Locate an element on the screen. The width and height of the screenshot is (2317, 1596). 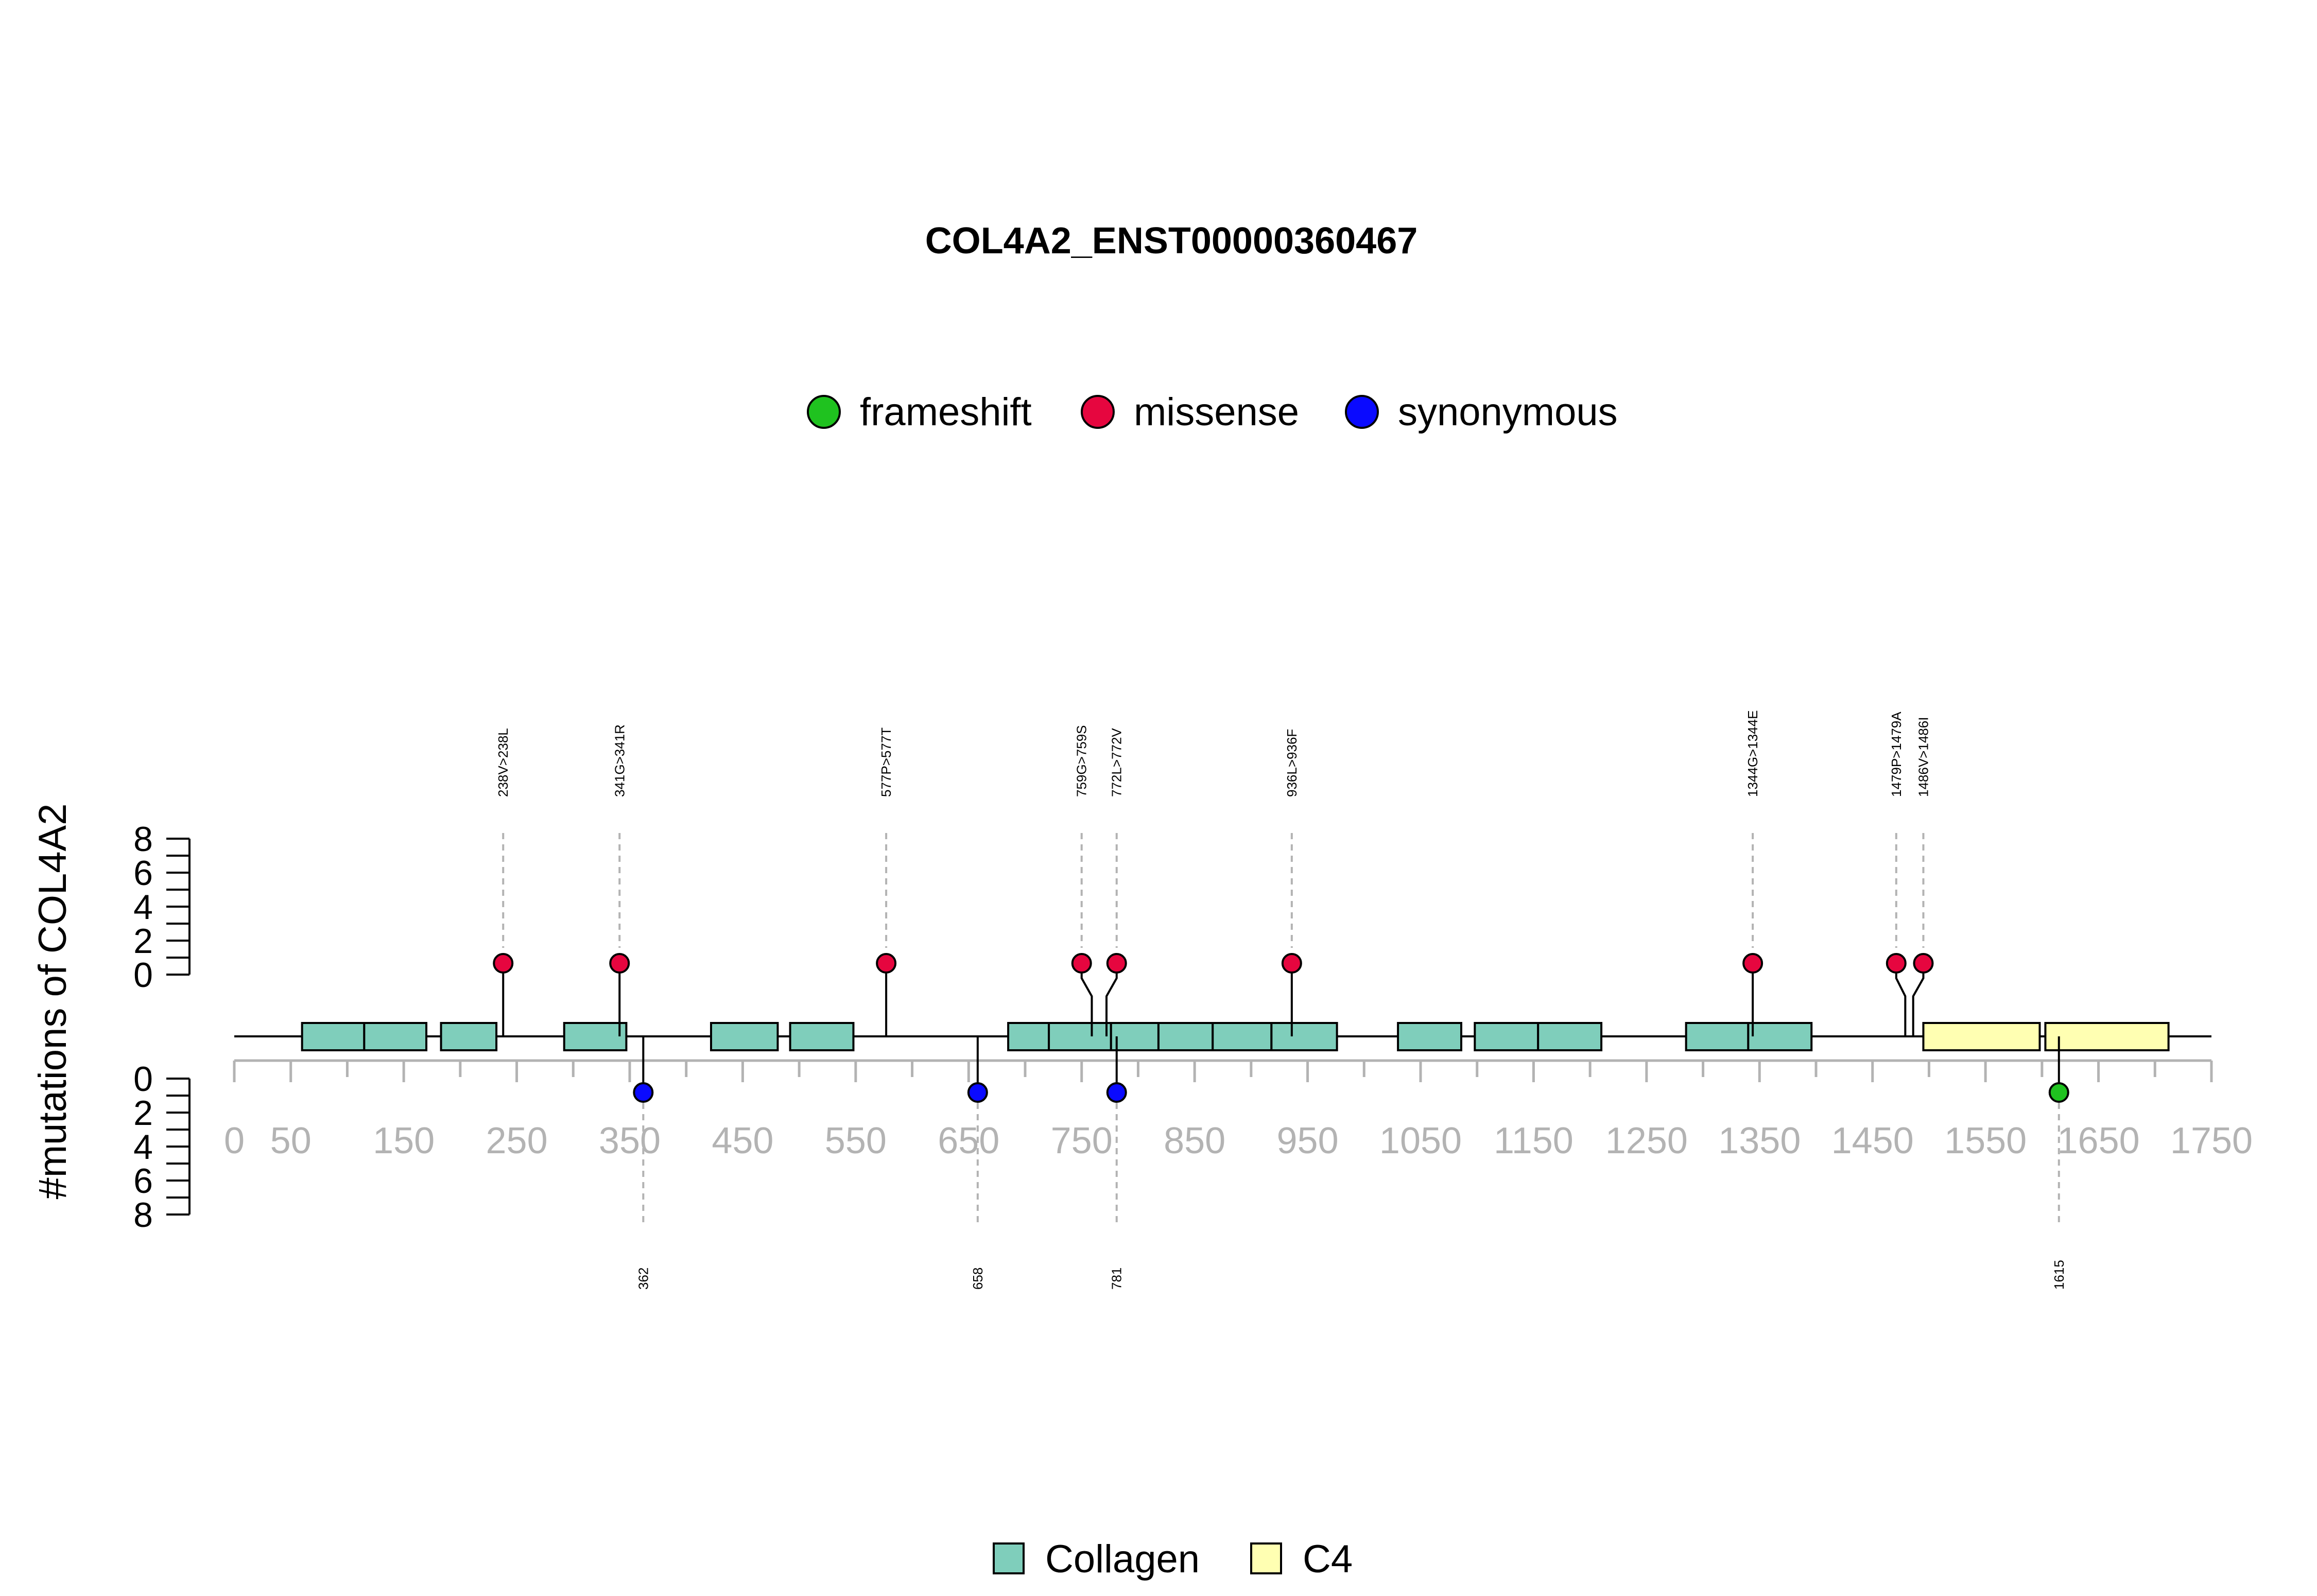
mutation-label: 341G>341R is located at coordinates (619, 760).